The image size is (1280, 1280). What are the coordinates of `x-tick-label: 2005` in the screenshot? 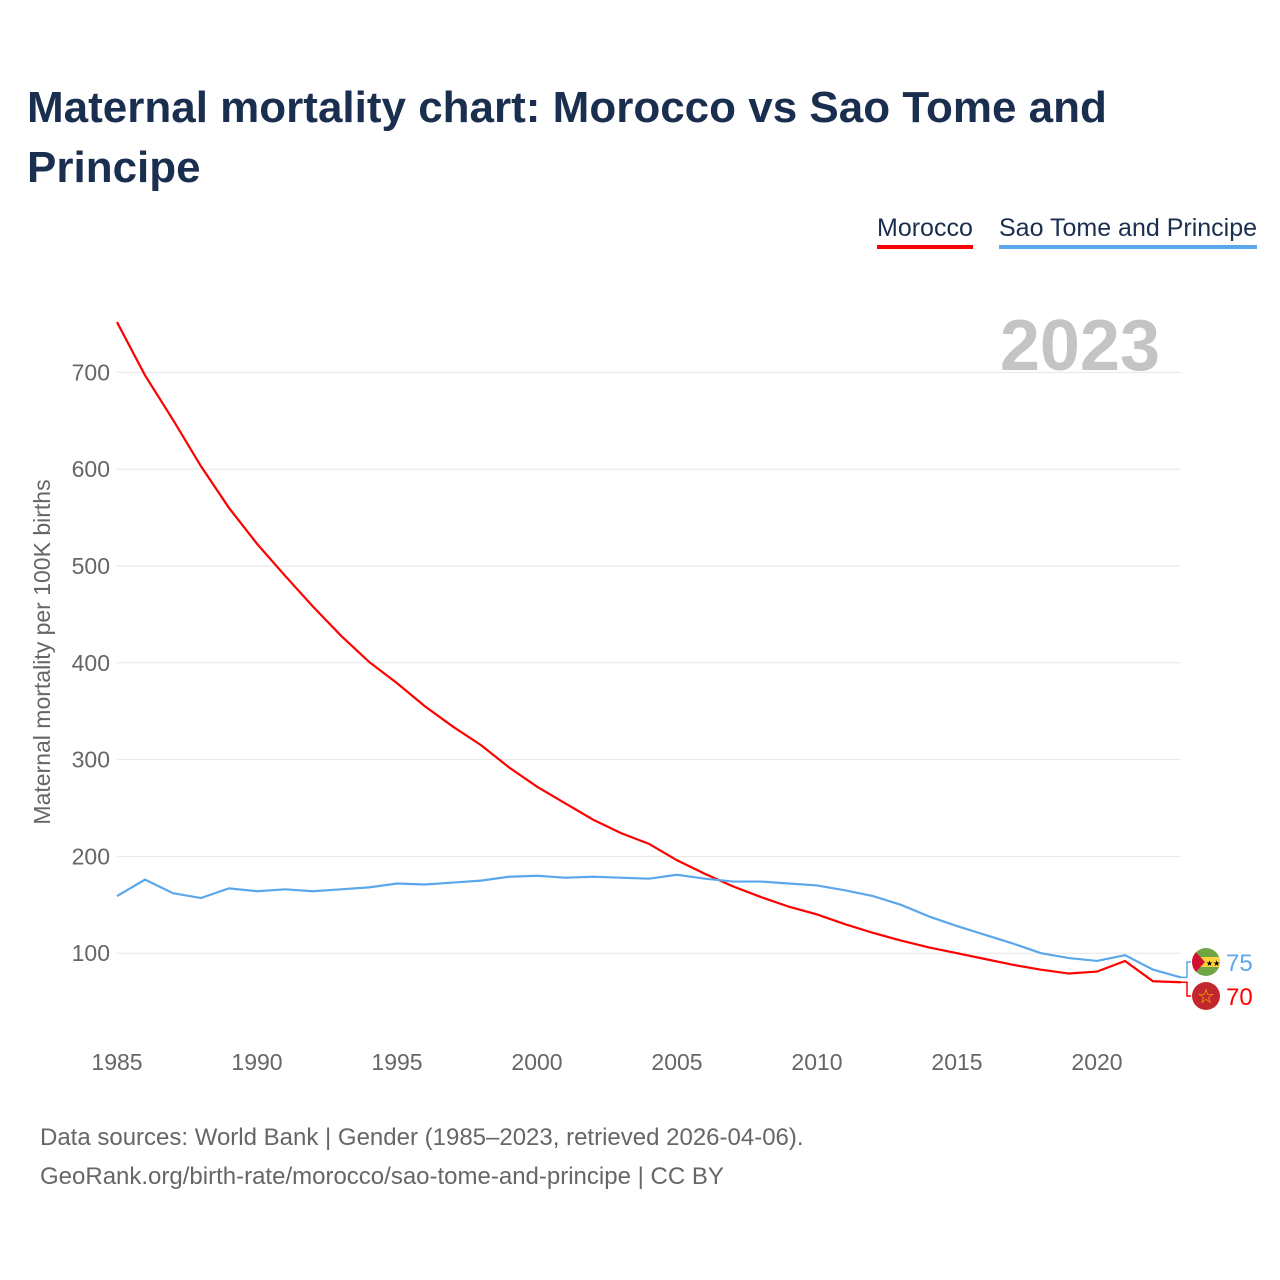 It's located at (676, 1062).